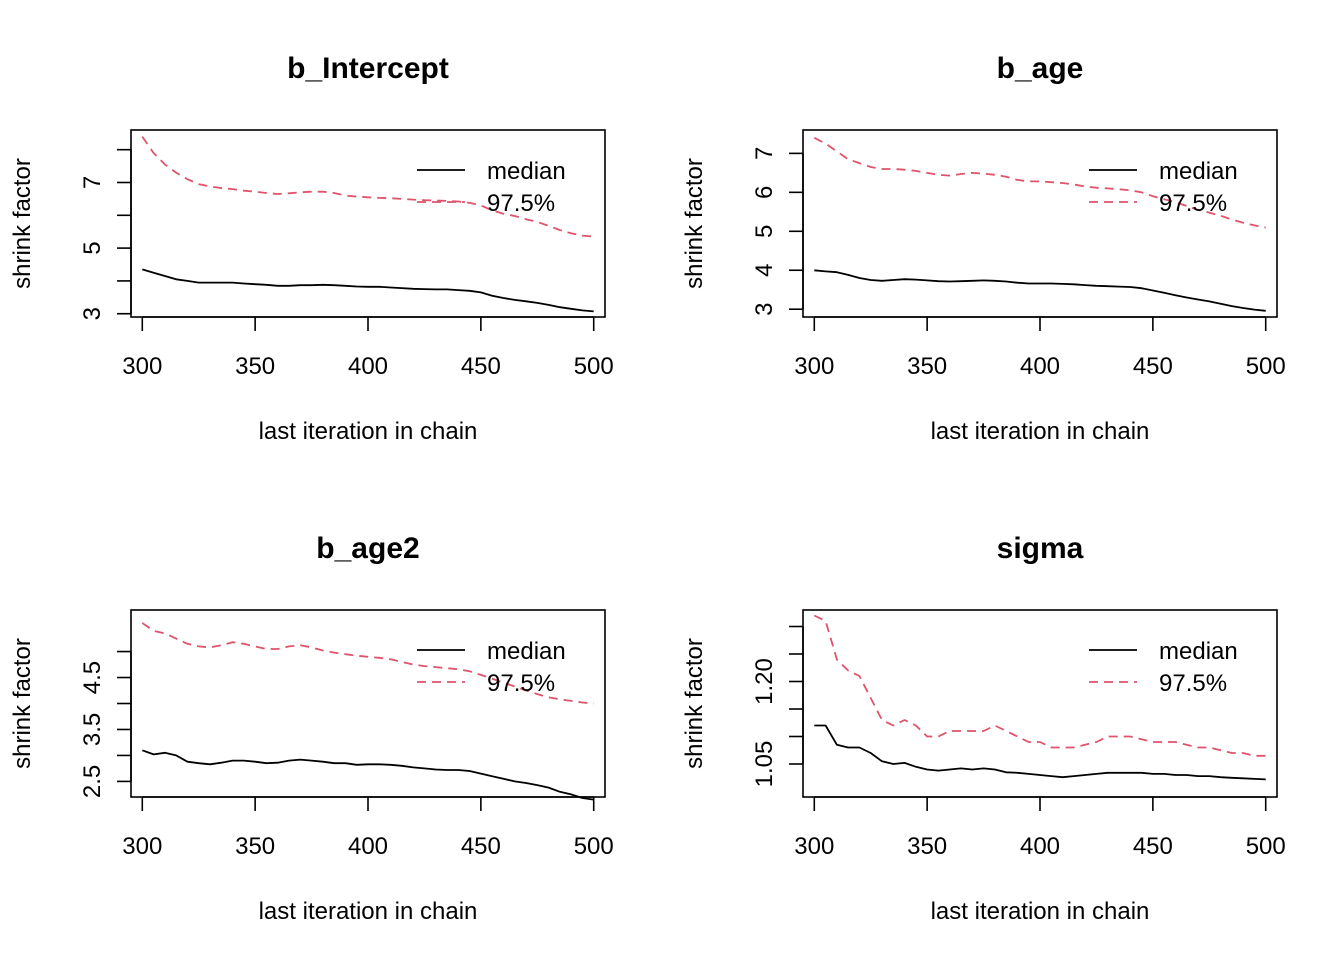 The width and height of the screenshot is (1344, 960). Describe the element at coordinates (367, 548) in the screenshot. I see `chart-title: b_age2` at that location.